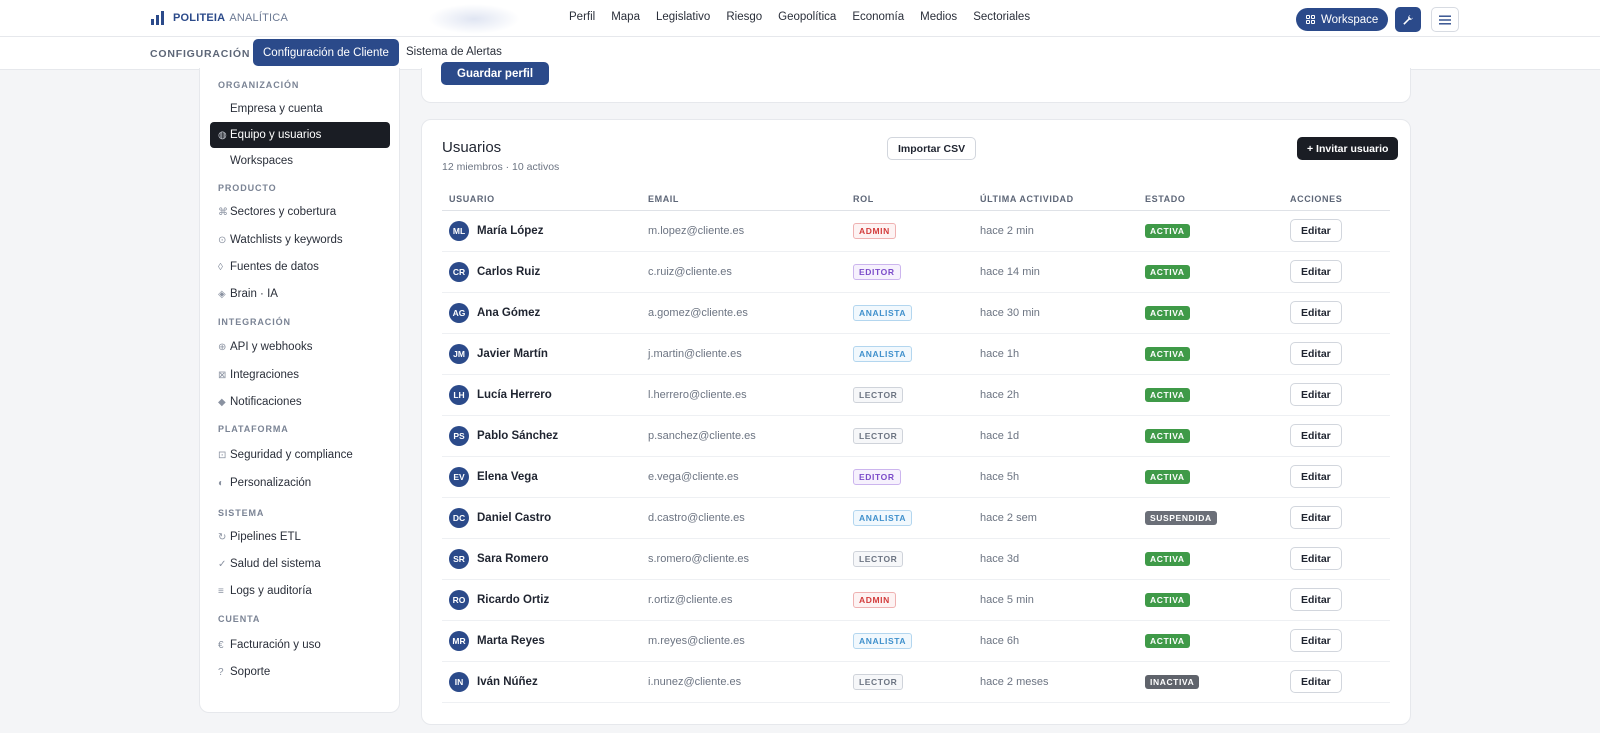 This screenshot has width=1600, height=733. I want to click on team-icon: ◍, so click(222, 135).